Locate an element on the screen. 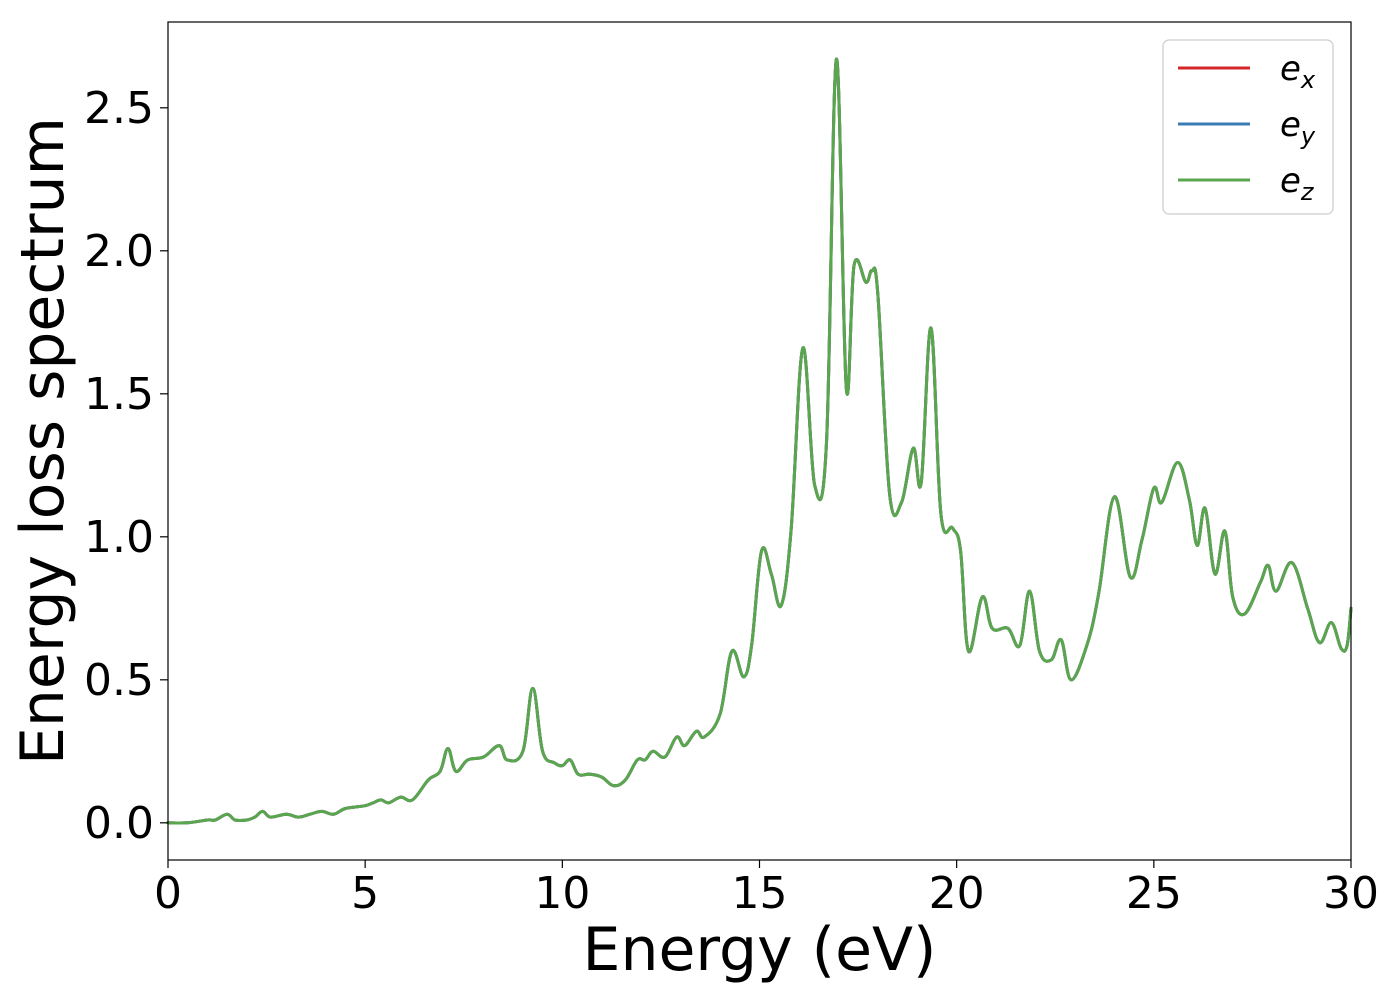 This screenshot has width=1400, height=1000. legend-entries: ex ey ez is located at coordinates (1247, 127).